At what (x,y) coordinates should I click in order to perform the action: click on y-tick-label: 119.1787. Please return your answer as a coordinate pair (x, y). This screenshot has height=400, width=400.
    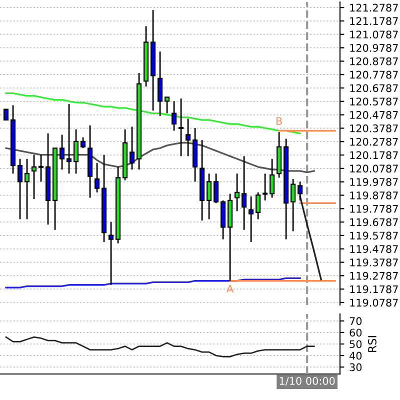
    Looking at the image, I should click on (374, 289).